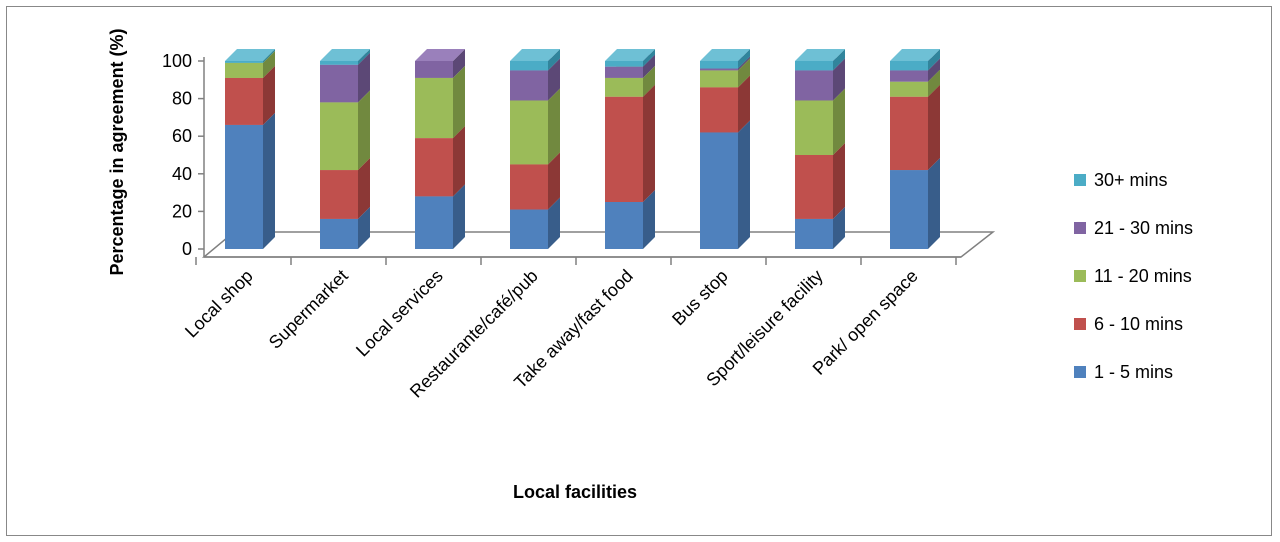  I want to click on legend-item: 6 - 10 mins, so click(1128, 324).